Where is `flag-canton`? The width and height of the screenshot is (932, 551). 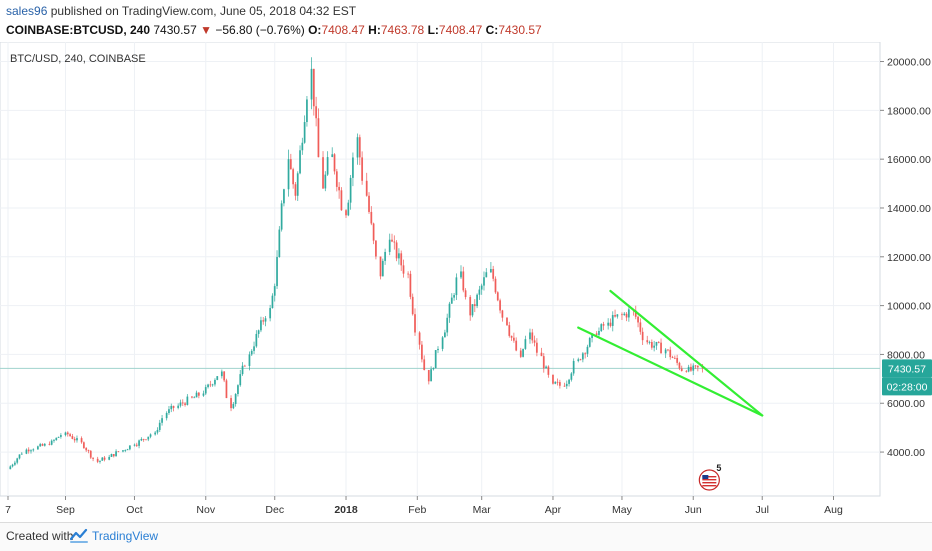 flag-canton is located at coordinates (705, 477).